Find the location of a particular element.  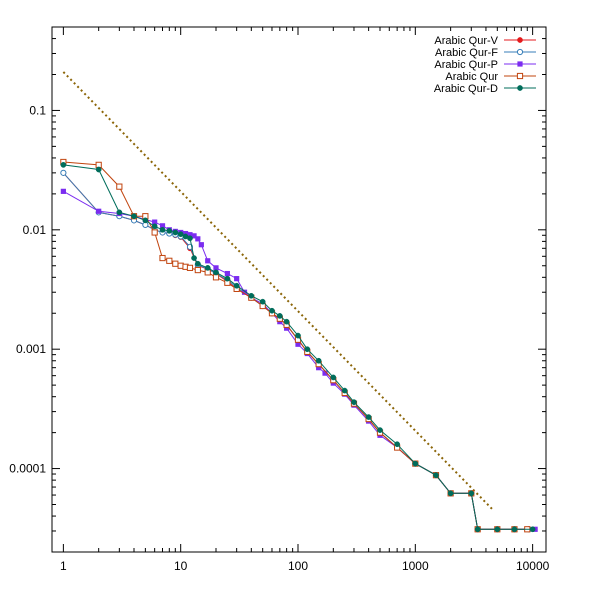

x-tick-label-0: 1 is located at coordinates (63, 566).